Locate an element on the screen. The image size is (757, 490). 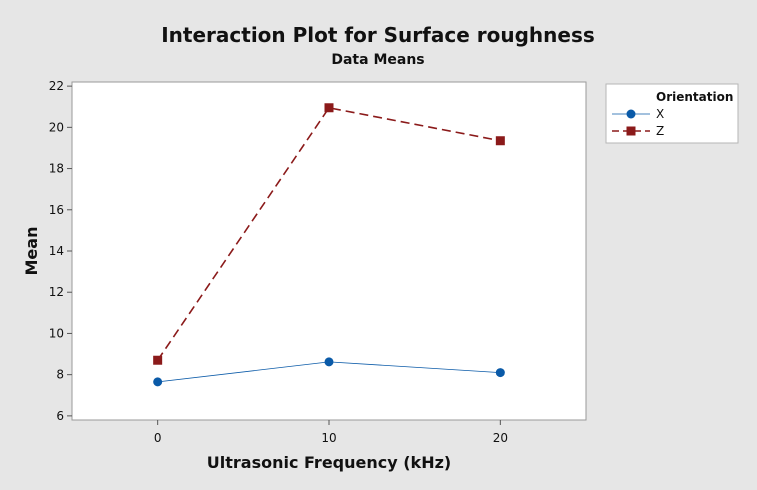
chart-title: Interaction Plot for Surface roughness is located at coordinates (378, 35).